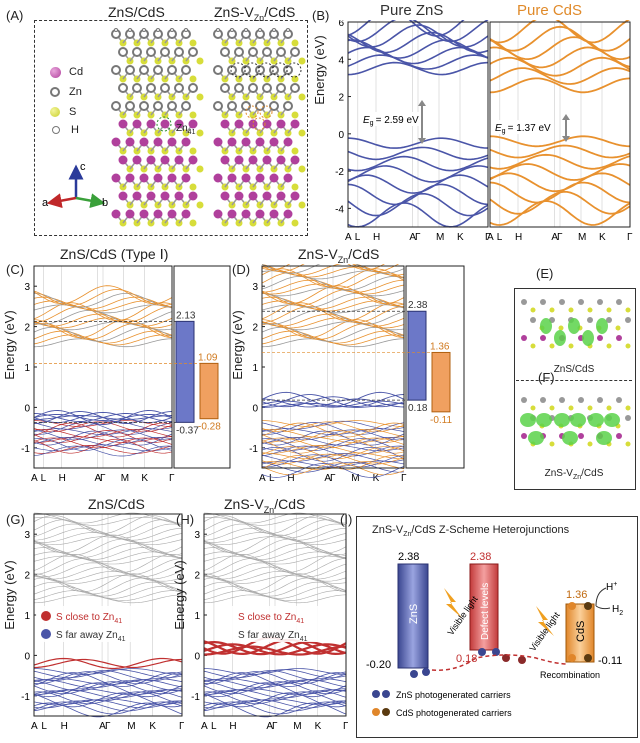 This screenshot has width=640, height=743. What do you see at coordinates (66, 92) in the screenshot?
I see `legend-zn: Zn` at bounding box center [66, 92].